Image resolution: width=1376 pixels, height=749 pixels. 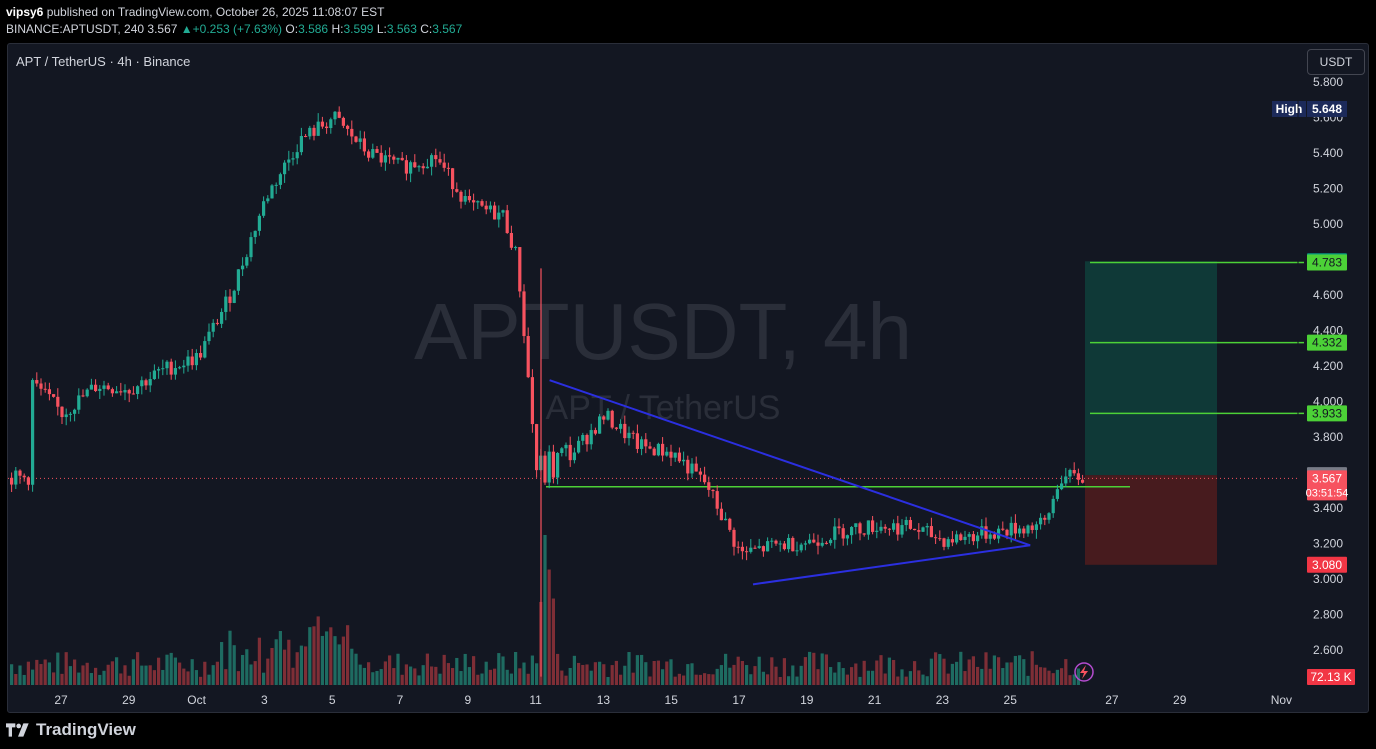 I want to click on triangle-lower-line, so click(x=891, y=565).